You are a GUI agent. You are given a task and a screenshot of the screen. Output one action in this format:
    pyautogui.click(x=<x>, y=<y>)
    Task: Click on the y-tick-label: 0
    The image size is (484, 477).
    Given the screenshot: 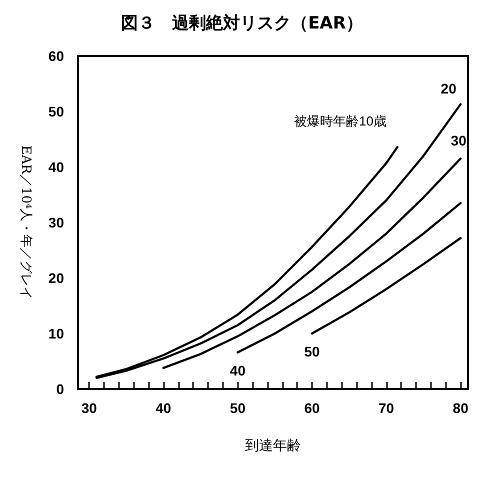 What is the action you would take?
    pyautogui.click(x=60, y=389)
    